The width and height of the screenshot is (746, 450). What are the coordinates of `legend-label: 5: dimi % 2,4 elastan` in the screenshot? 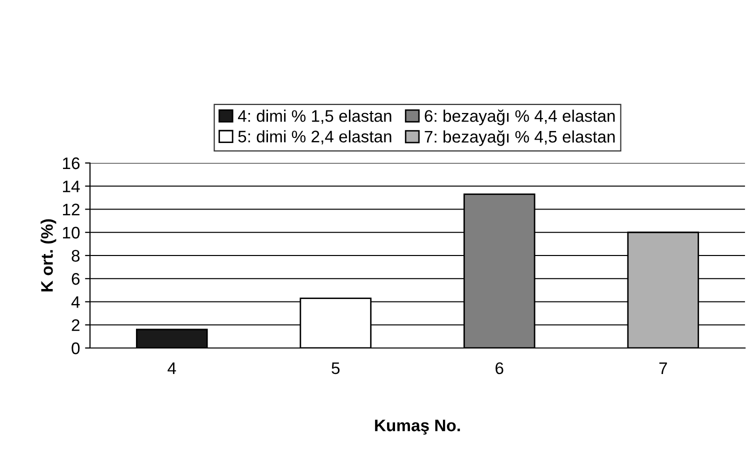 It's located at (315, 137).